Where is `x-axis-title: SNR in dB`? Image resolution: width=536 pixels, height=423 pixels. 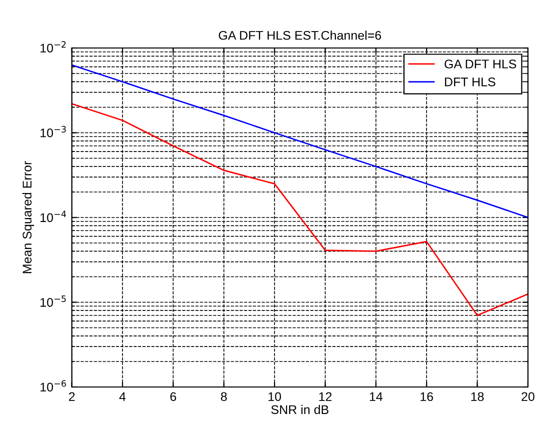 x-axis-title: SNR in dB is located at coordinates (299, 409).